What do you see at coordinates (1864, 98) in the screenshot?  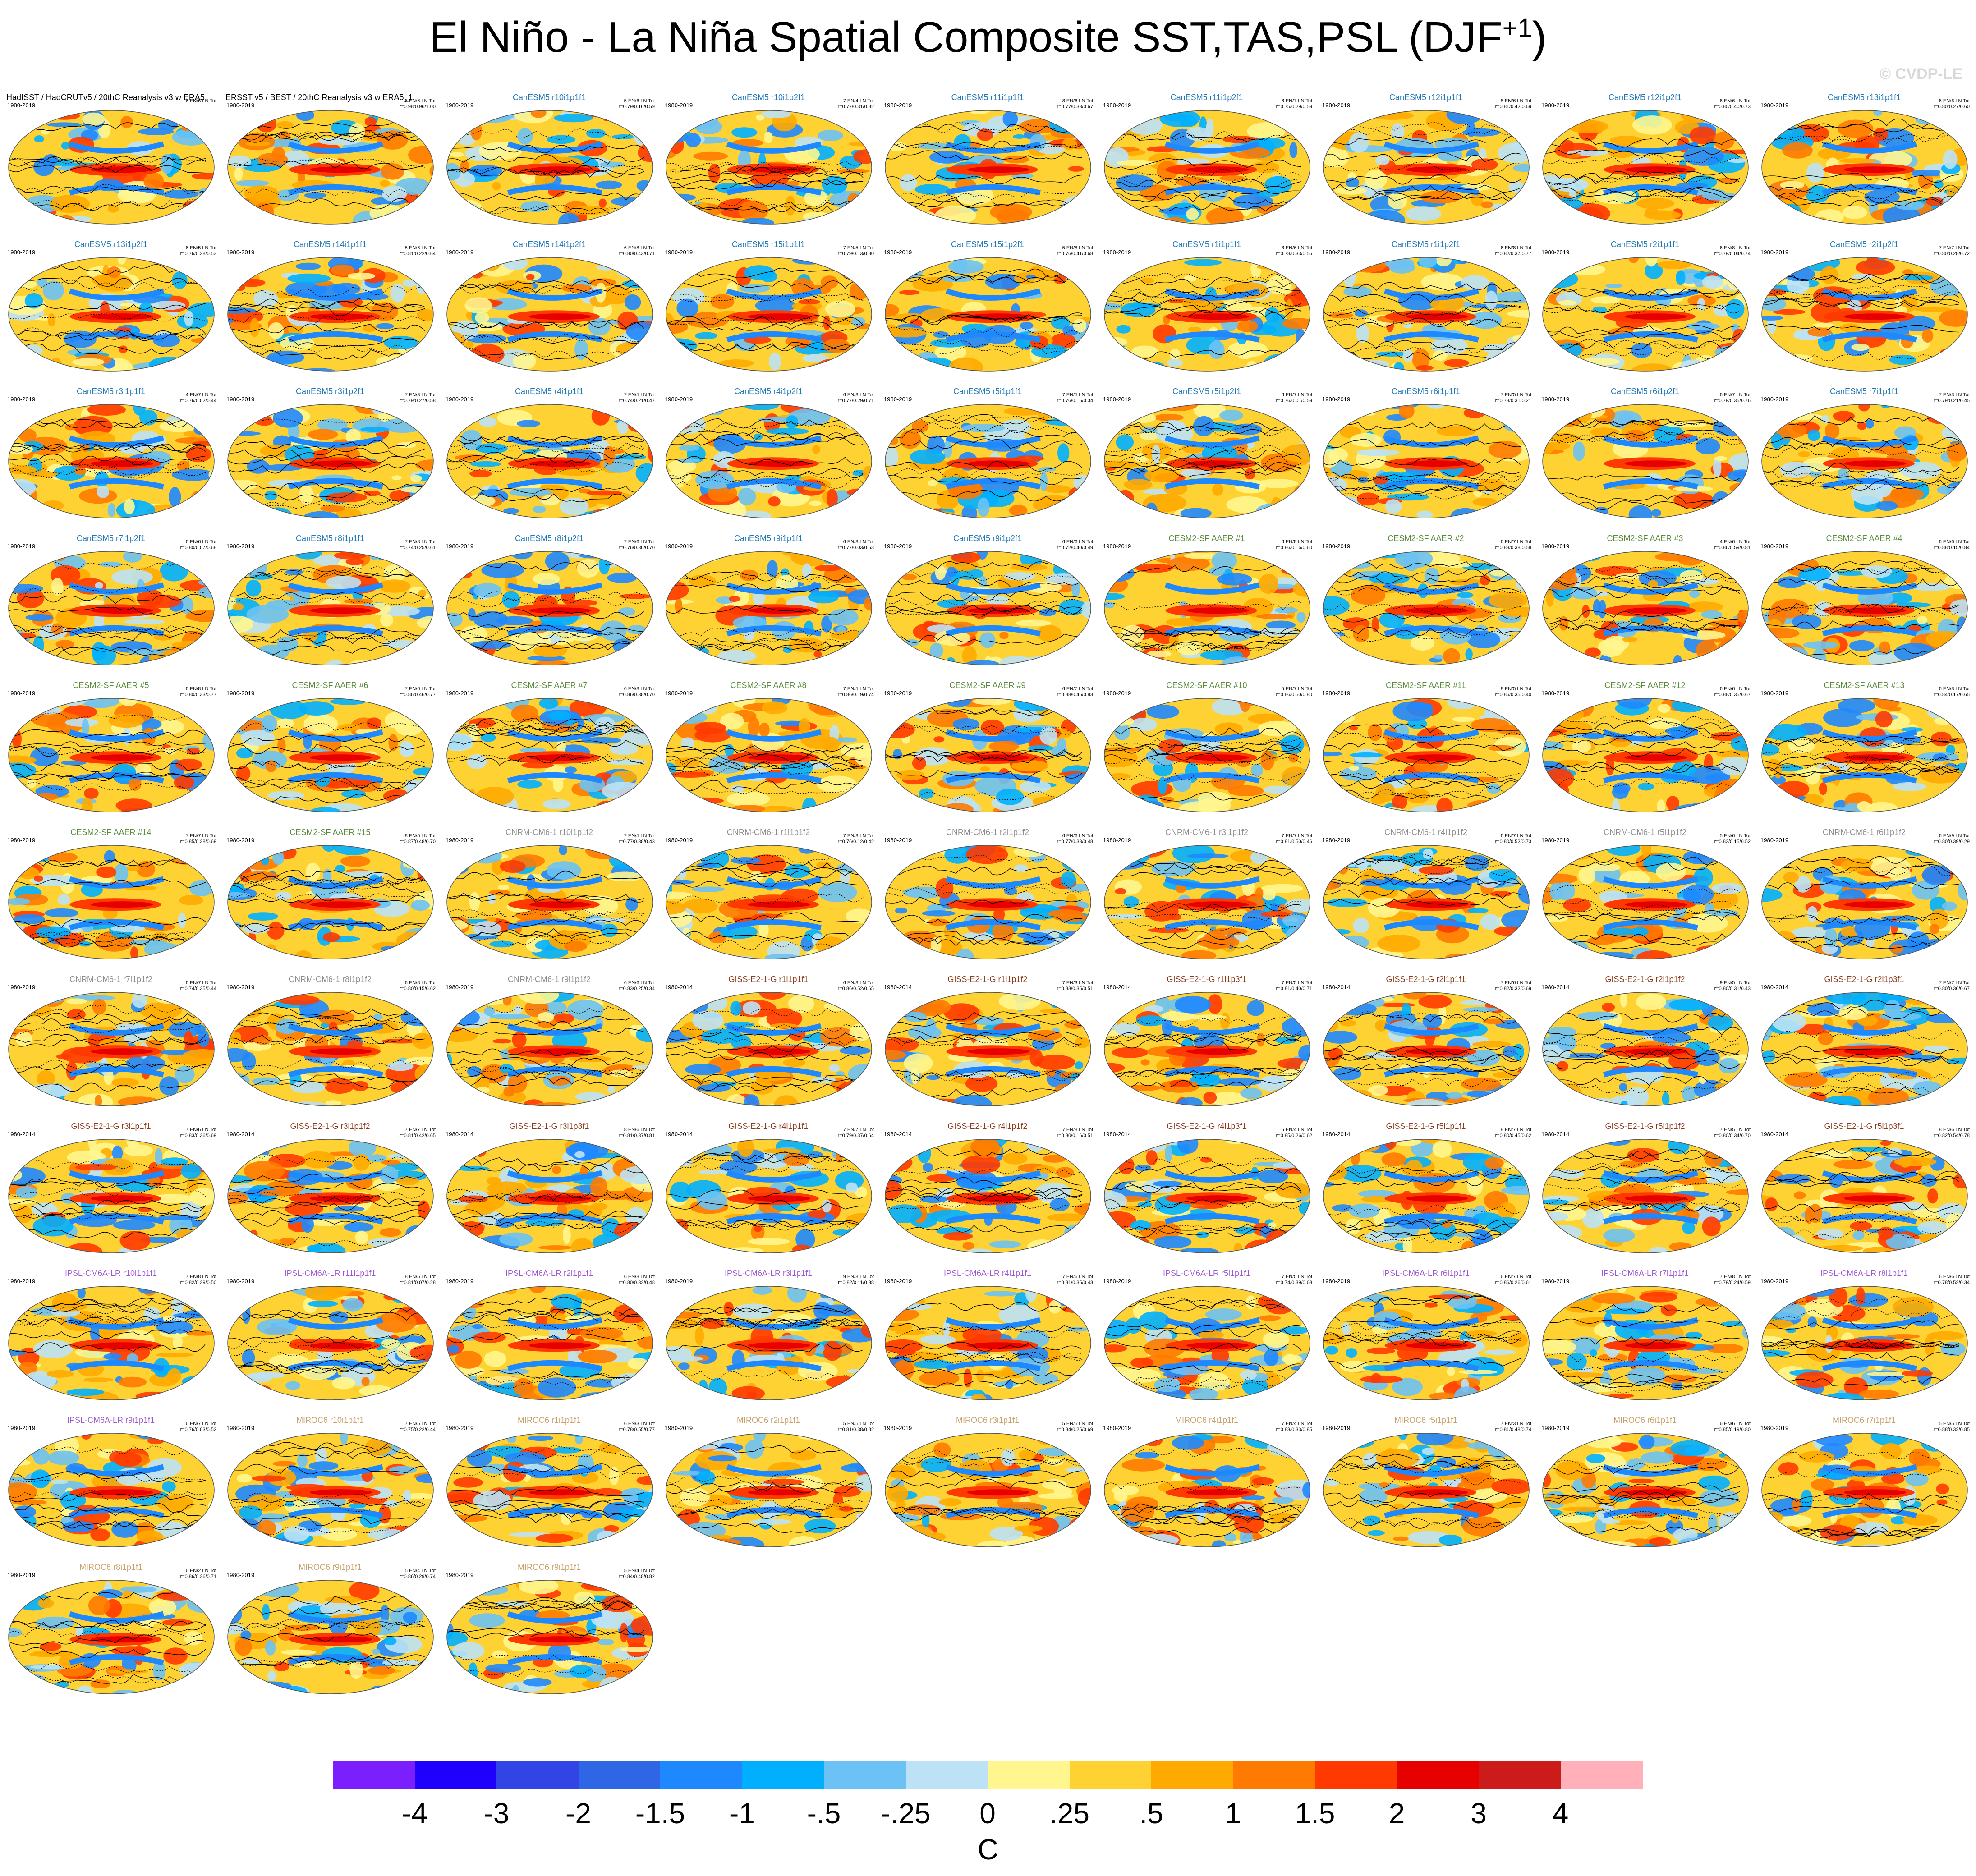 I see `panel-title: CanESM5 r13i1p1f1` at bounding box center [1864, 98].